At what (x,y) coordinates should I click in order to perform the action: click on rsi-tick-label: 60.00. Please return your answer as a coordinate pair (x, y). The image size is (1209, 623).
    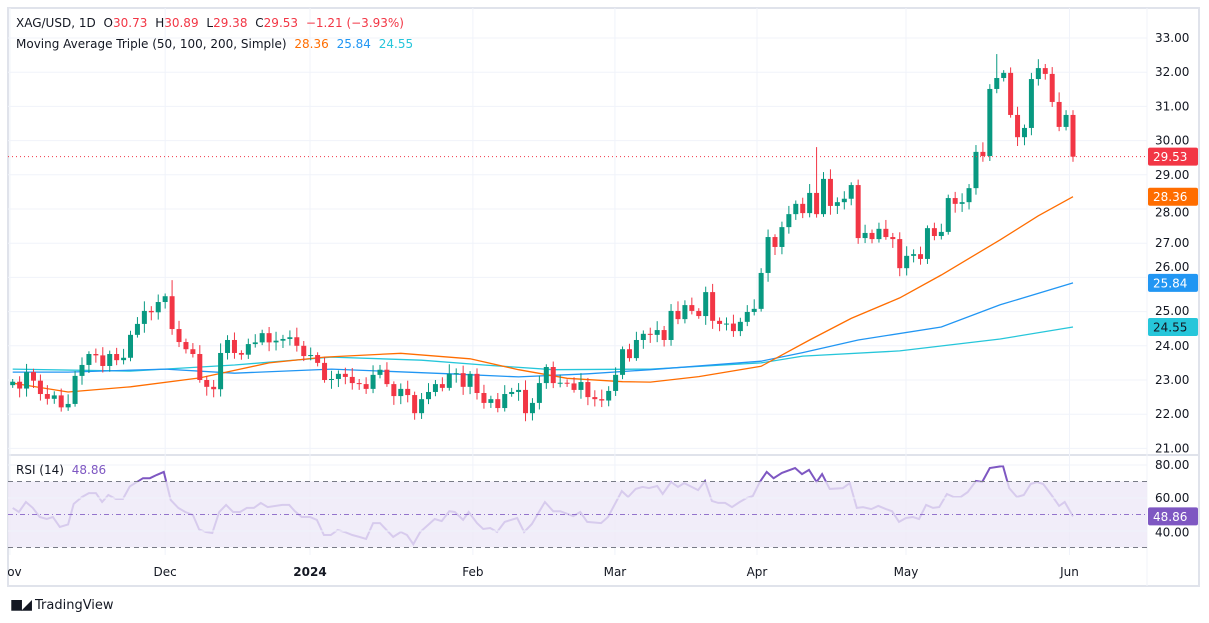
    Looking at the image, I should click on (1172, 498).